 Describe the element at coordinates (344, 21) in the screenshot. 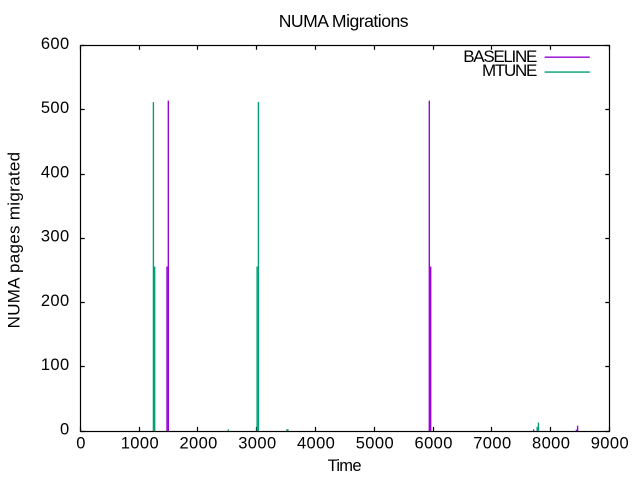

I see `svg-text: NUMA Migrations` at that location.